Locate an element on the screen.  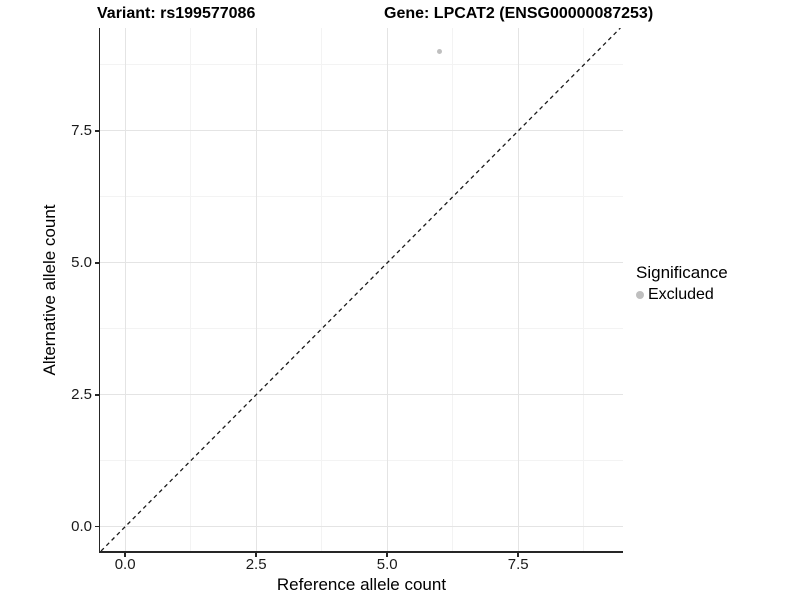
x-axis-line is located at coordinates (360, 552).